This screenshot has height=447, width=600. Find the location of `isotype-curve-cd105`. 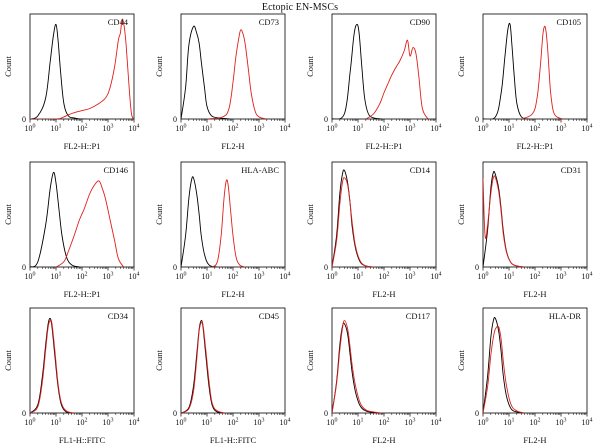

isotype-curve-cd105 is located at coordinates (506, 70).